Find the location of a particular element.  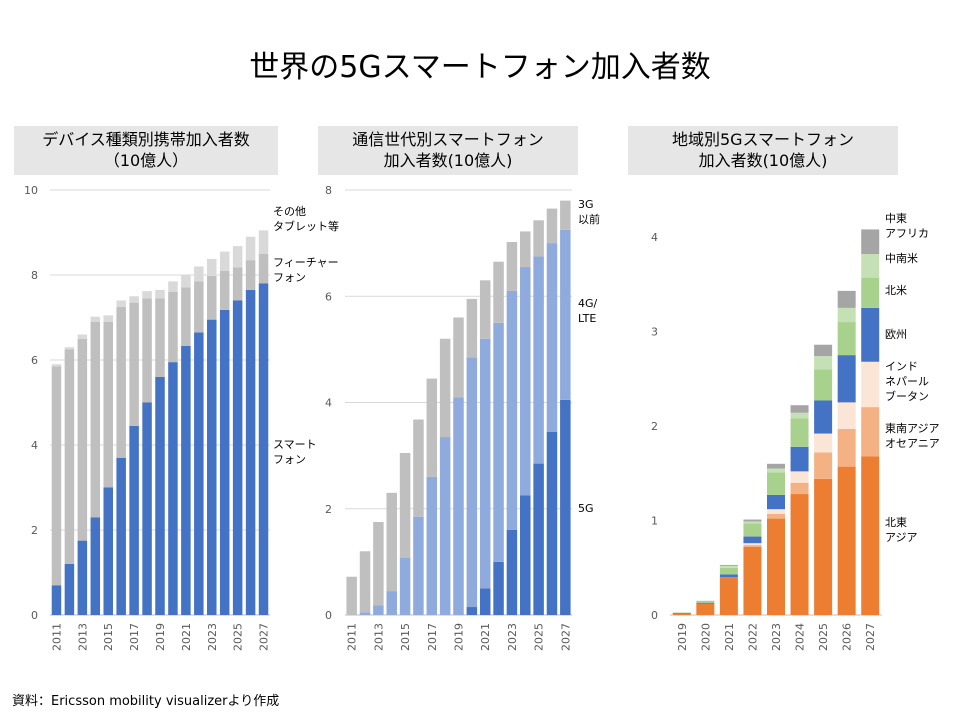

region-y-tick-label: 1 is located at coordinates (654, 521).